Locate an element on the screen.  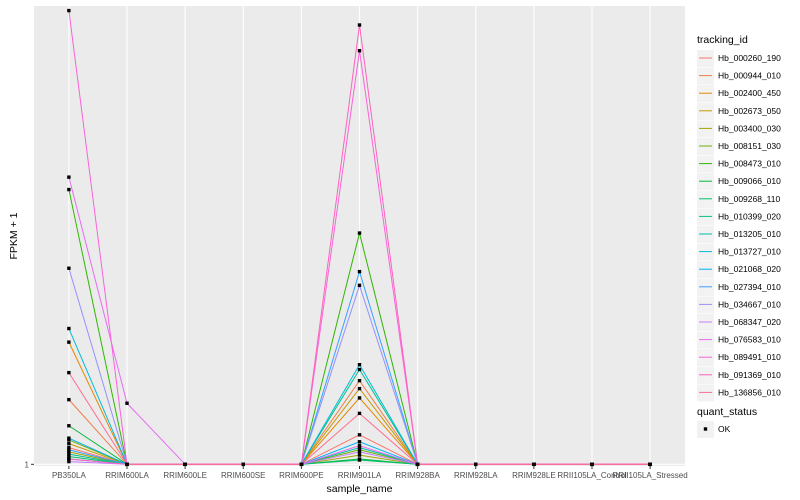
x-tick-label: RRIM600SE is located at coordinates (243, 475).